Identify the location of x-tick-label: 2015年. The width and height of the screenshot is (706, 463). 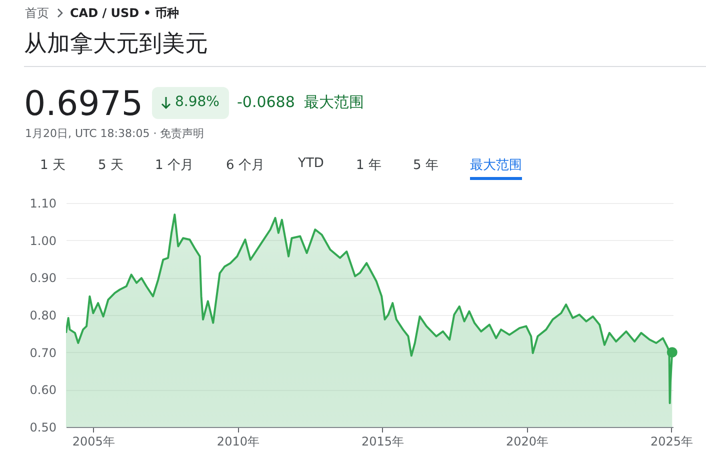
(382, 441).